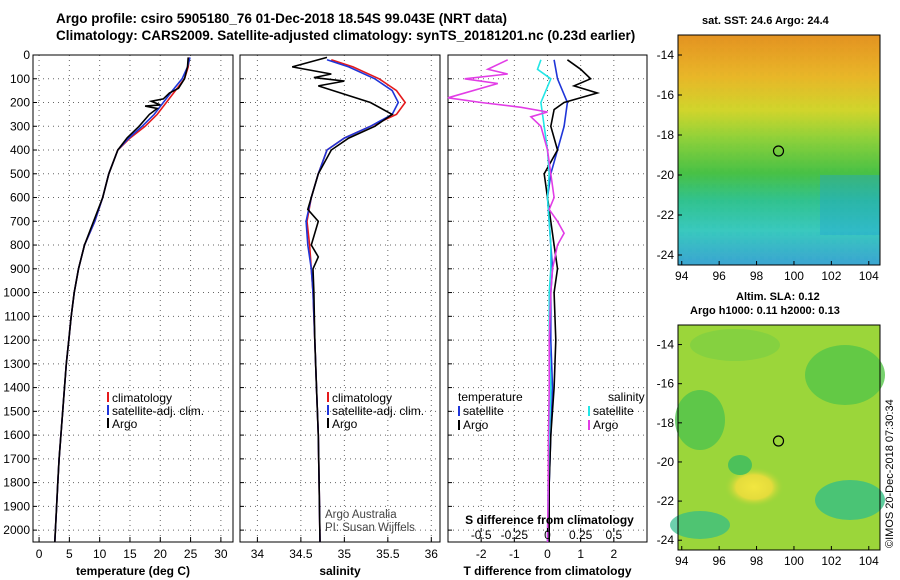 The height and width of the screenshot is (580, 900). What do you see at coordinates (890, 473) in the screenshot?
I see `credit-text: ©IMOS 20-Dec-2018 07:30:34` at bounding box center [890, 473].